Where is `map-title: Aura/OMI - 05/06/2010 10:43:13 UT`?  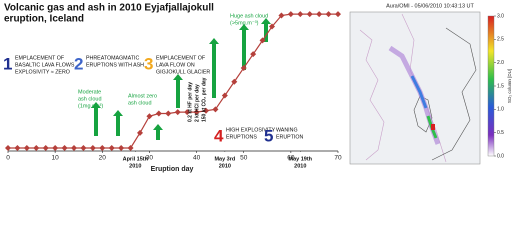 map-title: Aura/OMI - 05/06/2010 10:43:13 UT is located at coordinates (430, 6).